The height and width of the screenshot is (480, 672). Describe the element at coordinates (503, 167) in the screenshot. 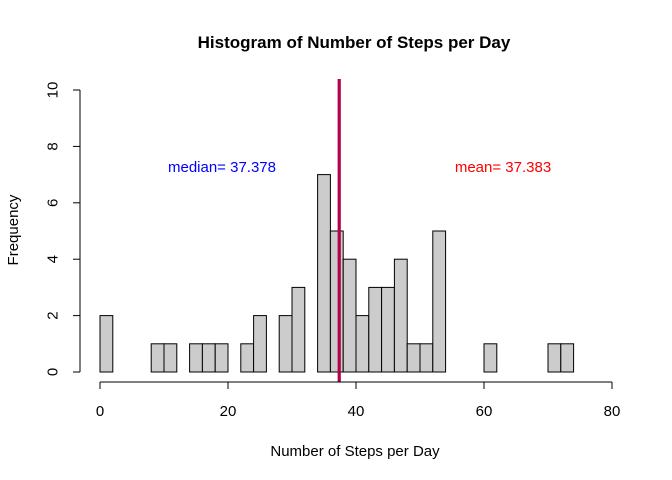

I see `mean-annotation: mean= 37.383` at that location.